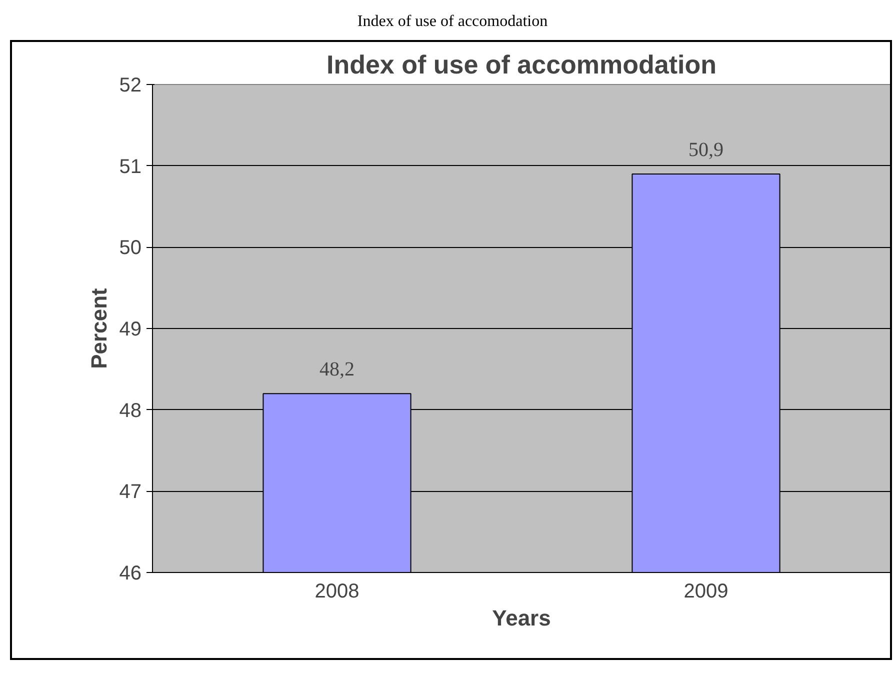 This screenshot has height=674, width=895. I want to click on text: Index of use of accomodation, so click(452, 22).